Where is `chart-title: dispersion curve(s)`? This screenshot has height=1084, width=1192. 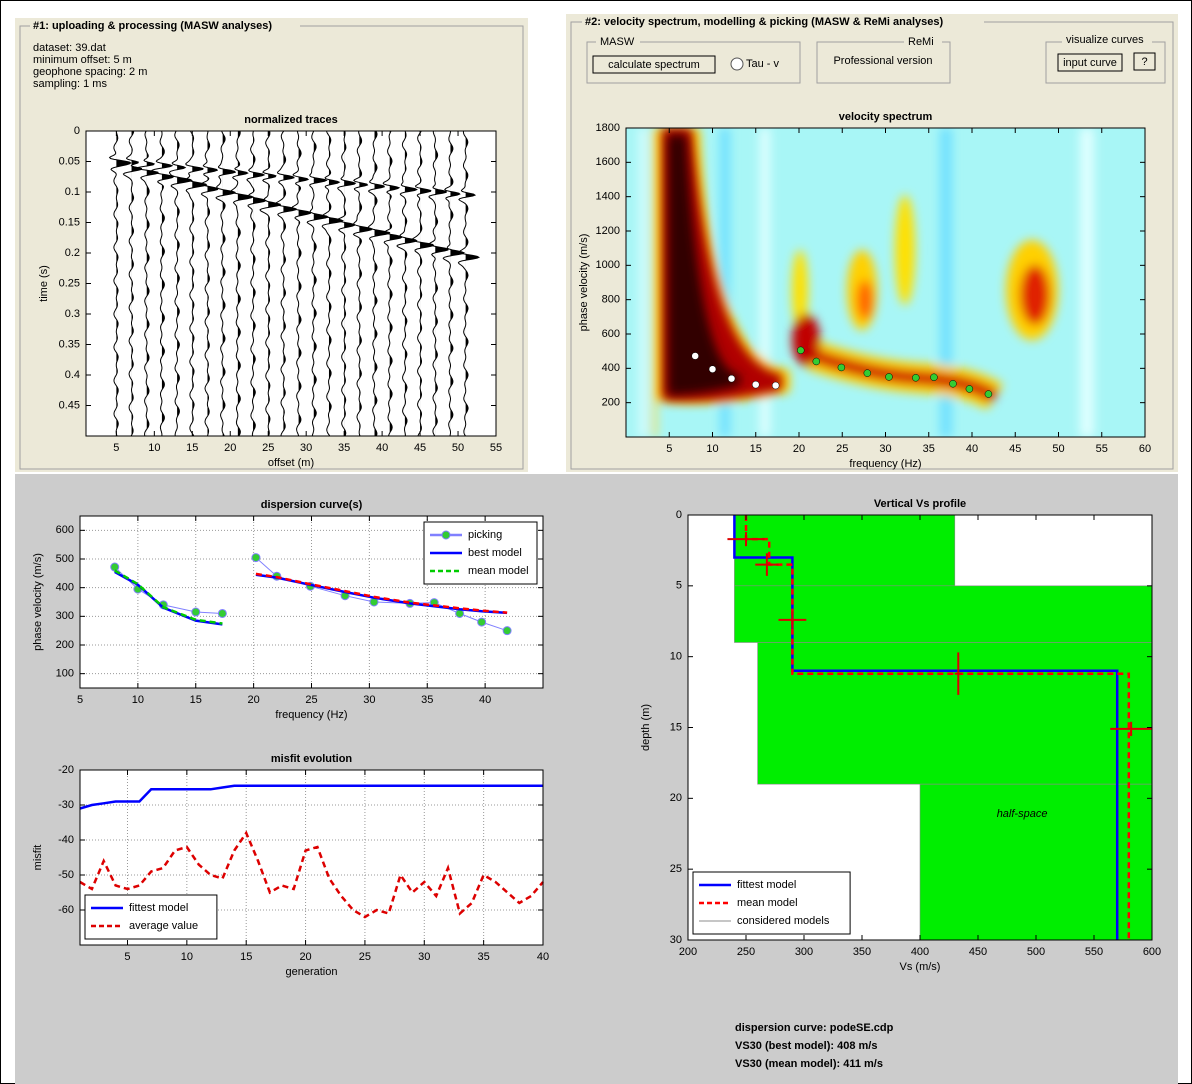 chart-title: dispersion curve(s) is located at coordinates (312, 505).